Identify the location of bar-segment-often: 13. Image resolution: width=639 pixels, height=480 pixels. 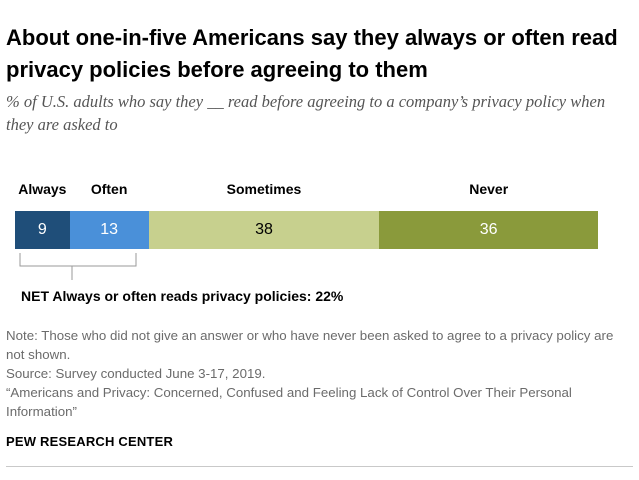
(109, 230).